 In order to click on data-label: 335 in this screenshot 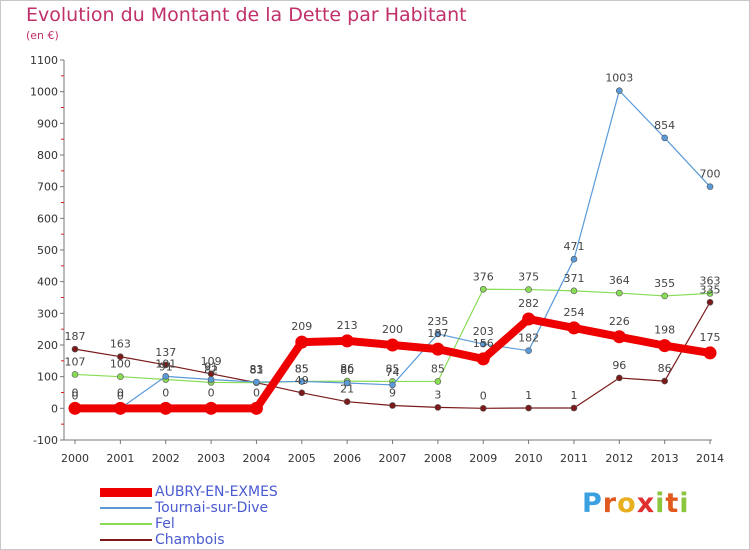, I will do `click(710, 289)`.